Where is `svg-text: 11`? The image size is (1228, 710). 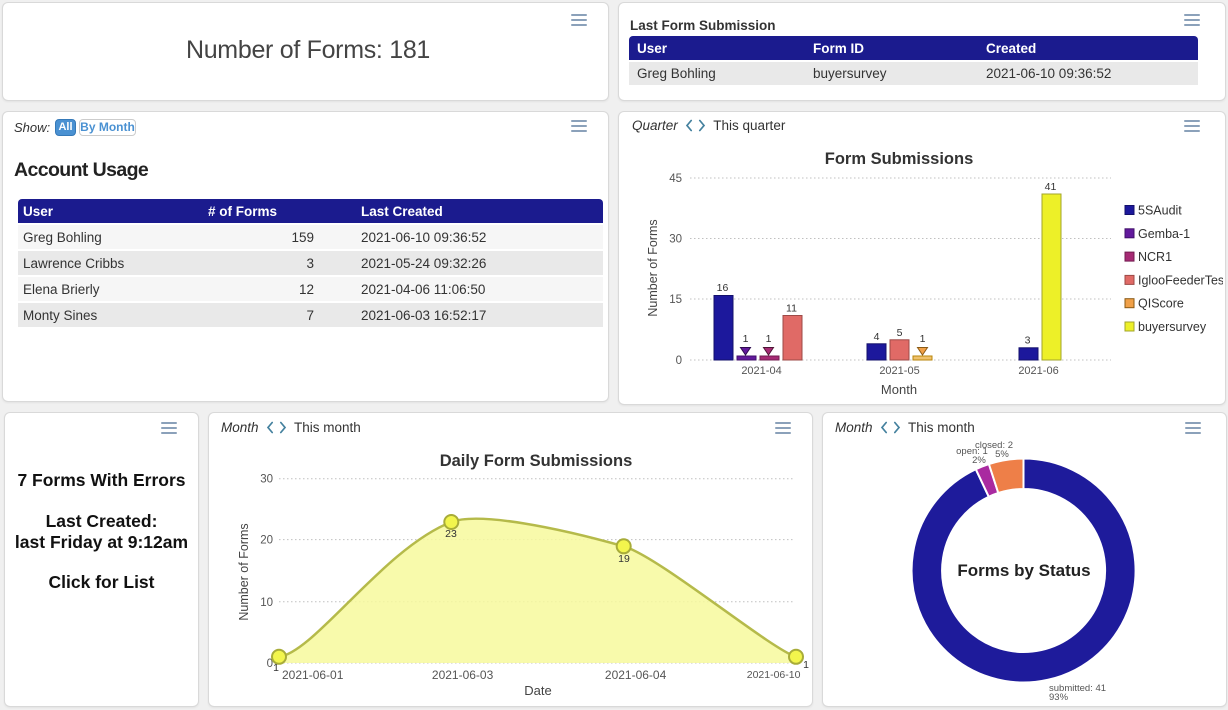 svg-text: 11 is located at coordinates (791, 309).